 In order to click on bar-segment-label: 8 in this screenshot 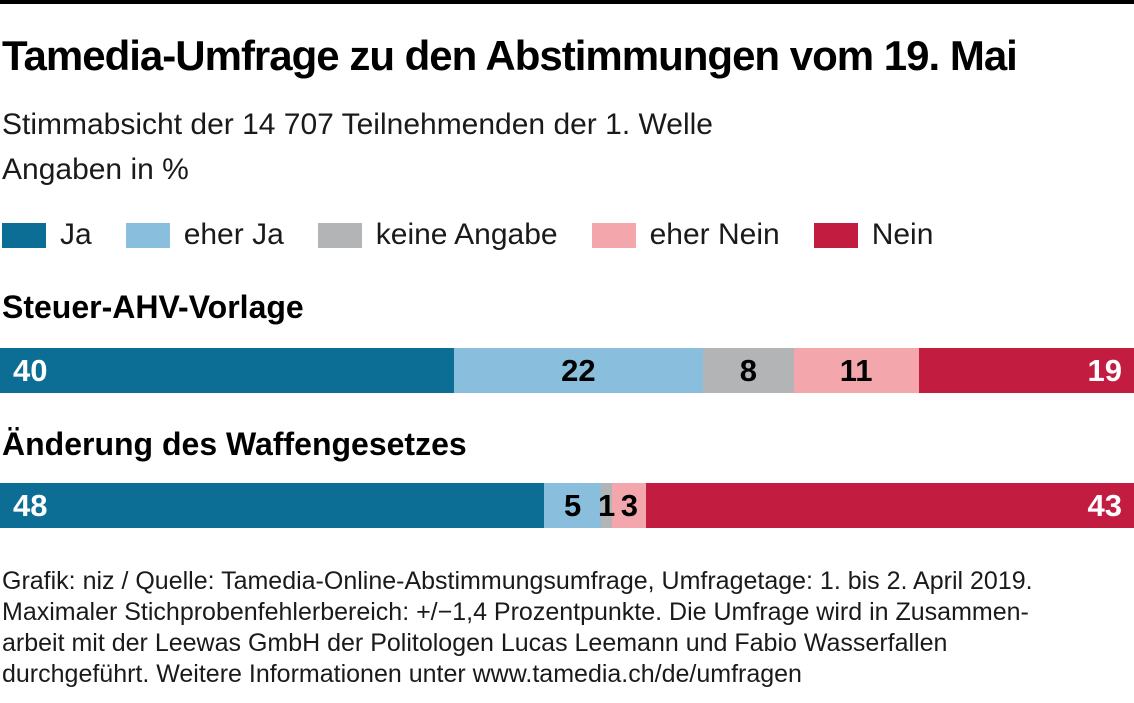, I will do `click(748, 370)`.